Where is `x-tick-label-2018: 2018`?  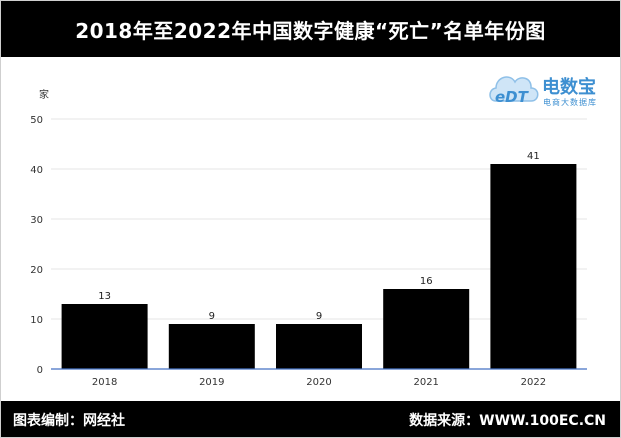
x-tick-label-2018: 2018 is located at coordinates (104, 382).